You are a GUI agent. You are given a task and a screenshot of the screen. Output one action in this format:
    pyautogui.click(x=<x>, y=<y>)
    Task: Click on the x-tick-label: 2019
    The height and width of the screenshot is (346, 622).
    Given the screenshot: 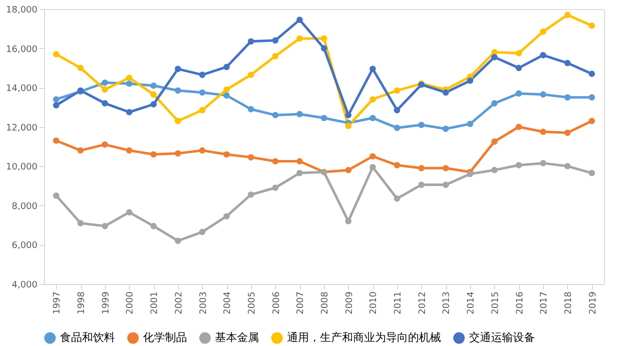 What is the action you would take?
    pyautogui.click(x=593, y=302)
    